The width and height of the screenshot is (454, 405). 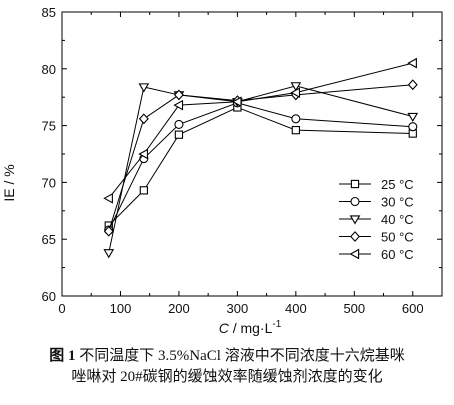 What do you see at coordinates (61, 308) in the screenshot?
I see `x-tick-label: 0` at bounding box center [61, 308].